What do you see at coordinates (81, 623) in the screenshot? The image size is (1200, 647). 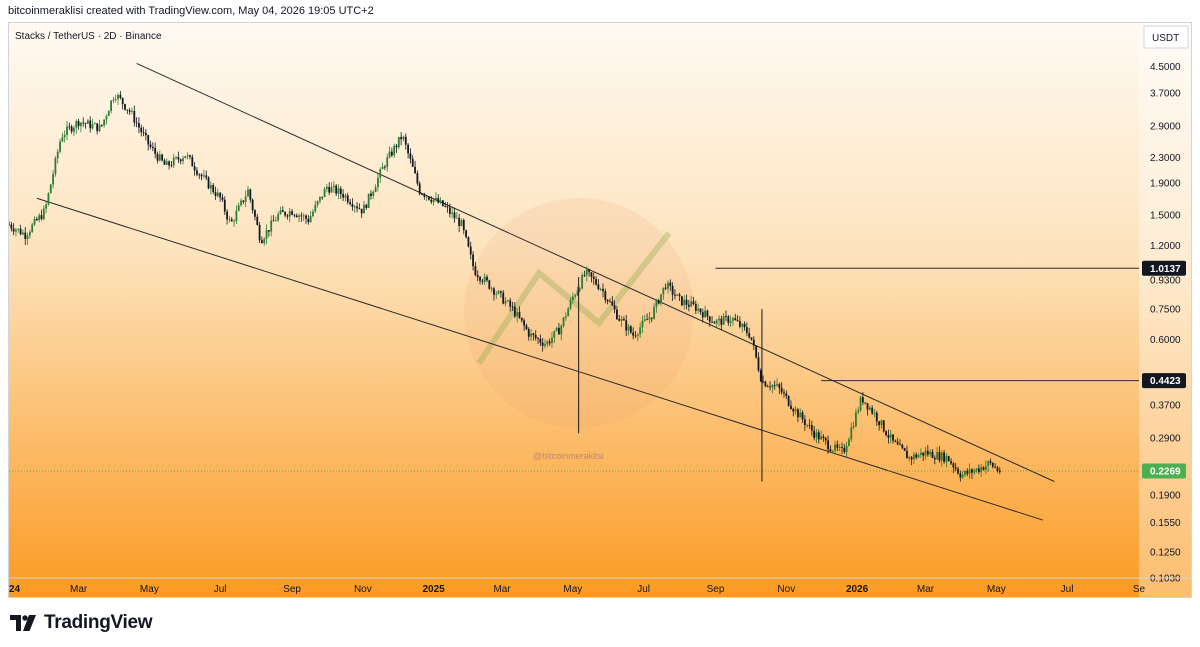 I see `tradingview-logo: TradingView` at bounding box center [81, 623].